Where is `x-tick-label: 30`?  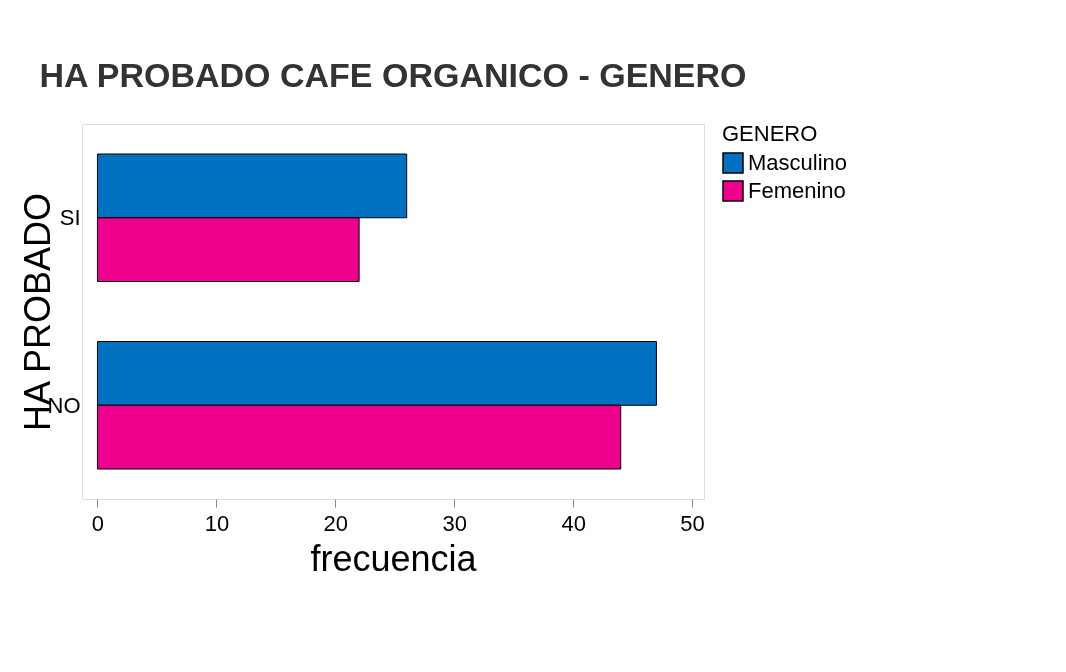
x-tick-label: 30 is located at coordinates (454, 523).